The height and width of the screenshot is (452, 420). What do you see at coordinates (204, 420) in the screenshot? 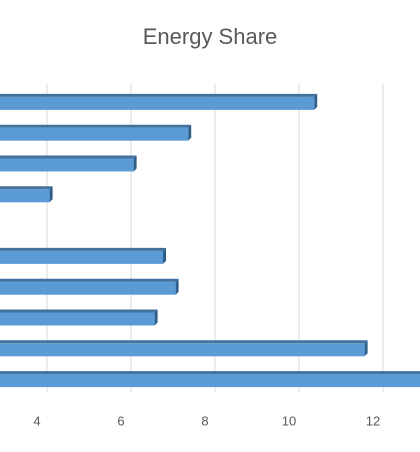
I see `x-tick-label: 8` at bounding box center [204, 420].